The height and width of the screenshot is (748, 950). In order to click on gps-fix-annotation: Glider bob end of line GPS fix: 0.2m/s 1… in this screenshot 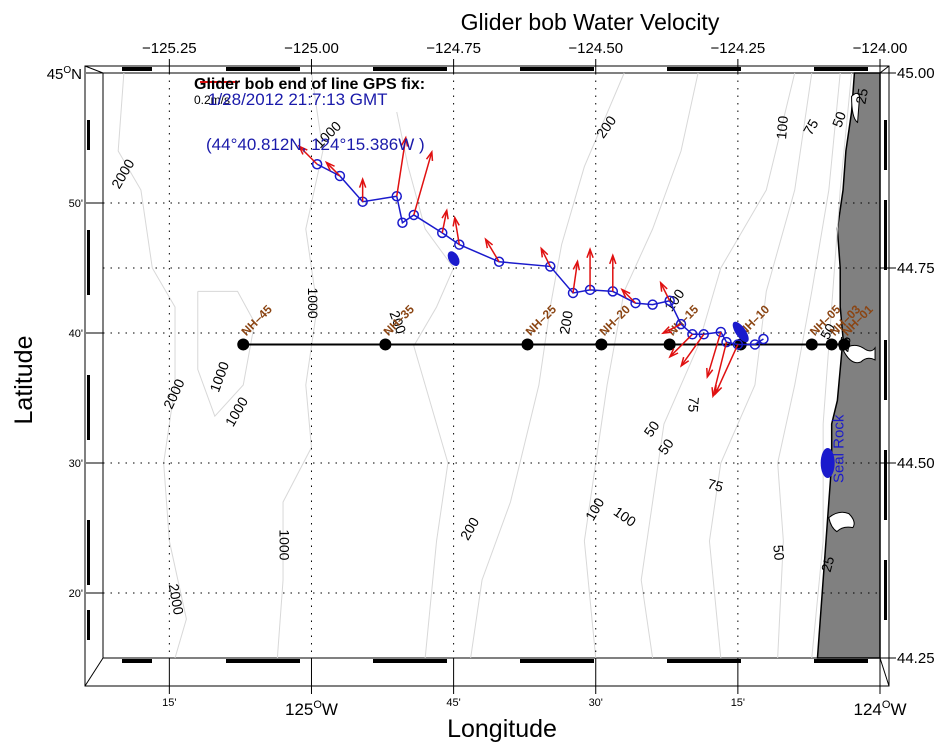, I will do `click(309, 115)`.